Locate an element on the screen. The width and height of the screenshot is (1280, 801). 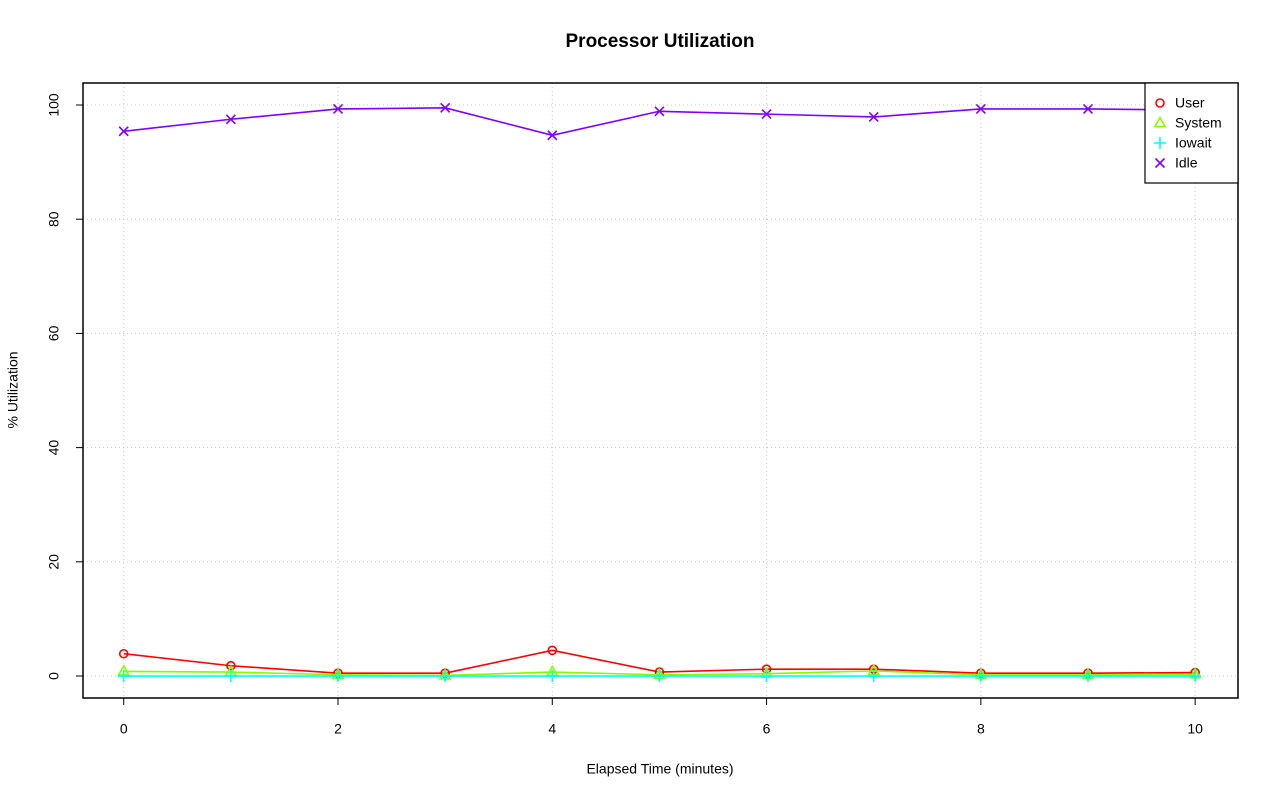
x-tick-label: 8 is located at coordinates (981, 729).